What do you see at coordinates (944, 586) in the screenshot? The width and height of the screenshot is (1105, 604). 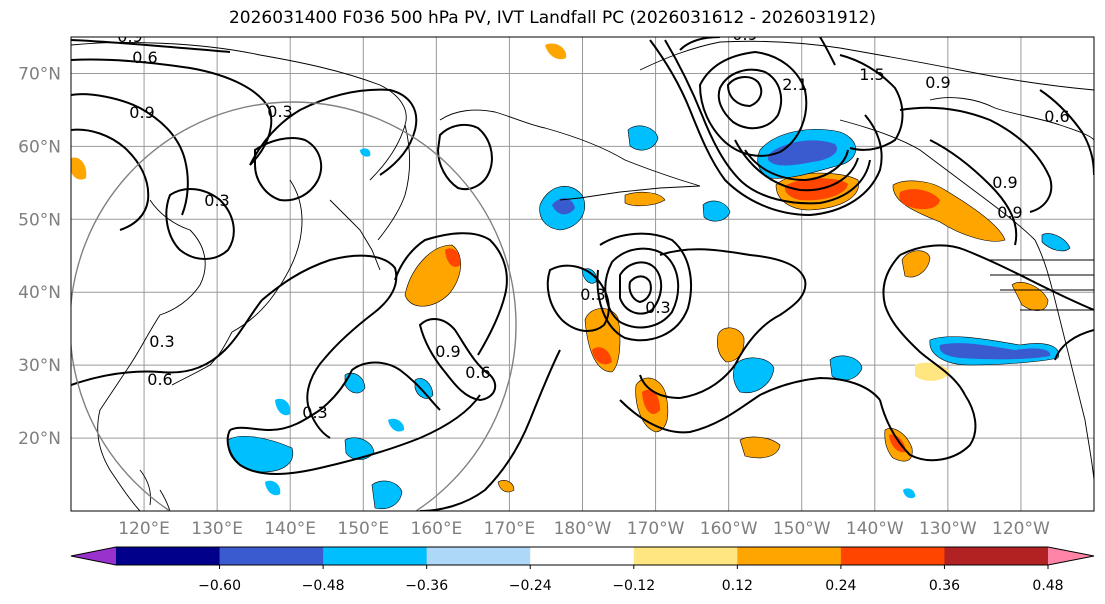 I see `colorbar-tick-label: 0.36` at bounding box center [944, 586].